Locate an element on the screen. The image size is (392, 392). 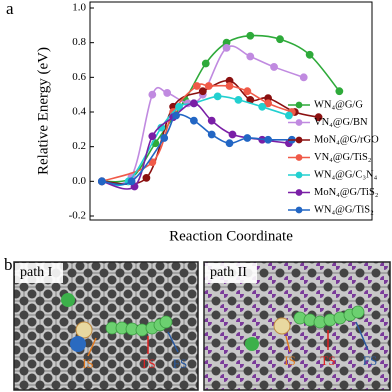
legend-label: MoN₄@G/TiS₂ is located at coordinates (346, 192).